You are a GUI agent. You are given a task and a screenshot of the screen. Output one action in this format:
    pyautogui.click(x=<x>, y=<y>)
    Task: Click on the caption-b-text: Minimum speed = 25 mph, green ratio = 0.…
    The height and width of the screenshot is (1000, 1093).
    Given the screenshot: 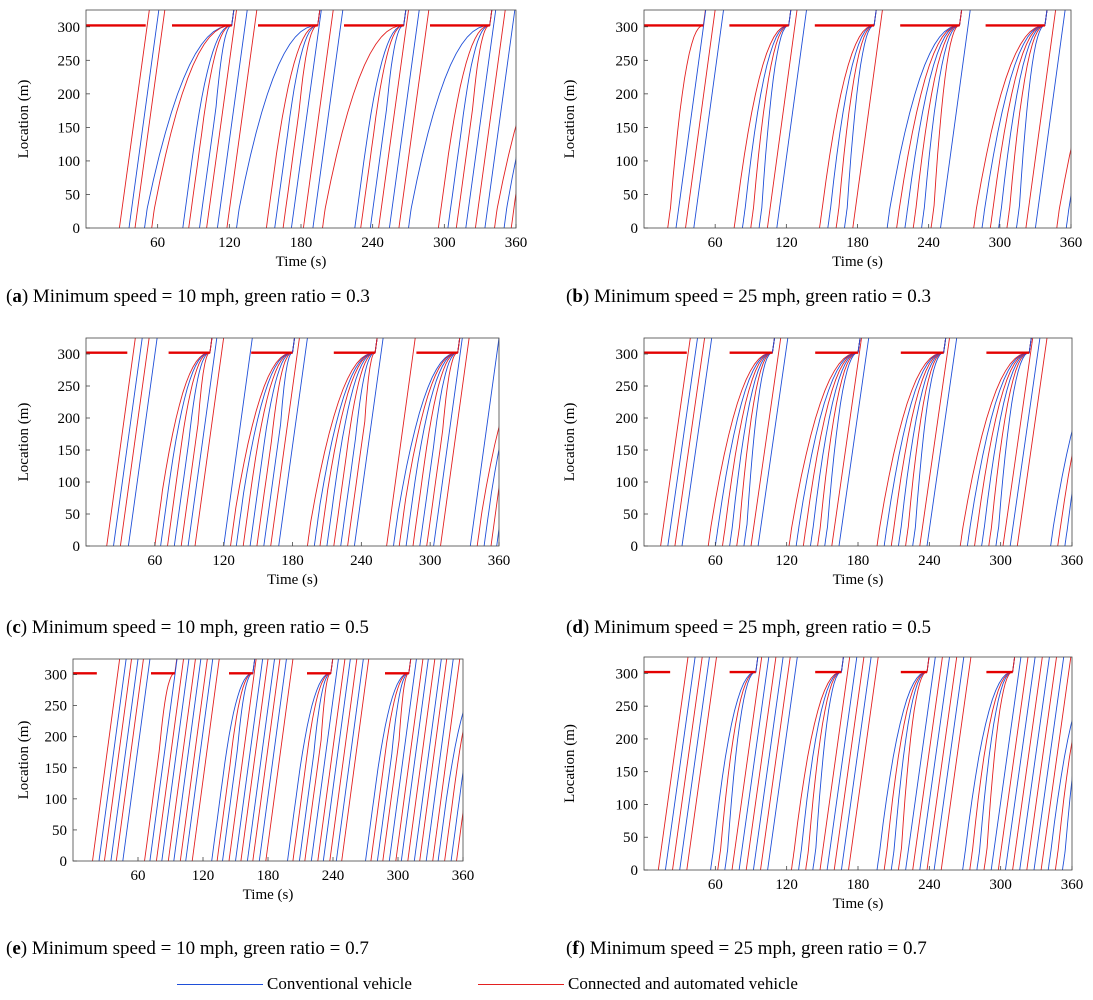 What is the action you would take?
    pyautogui.click(x=760, y=296)
    